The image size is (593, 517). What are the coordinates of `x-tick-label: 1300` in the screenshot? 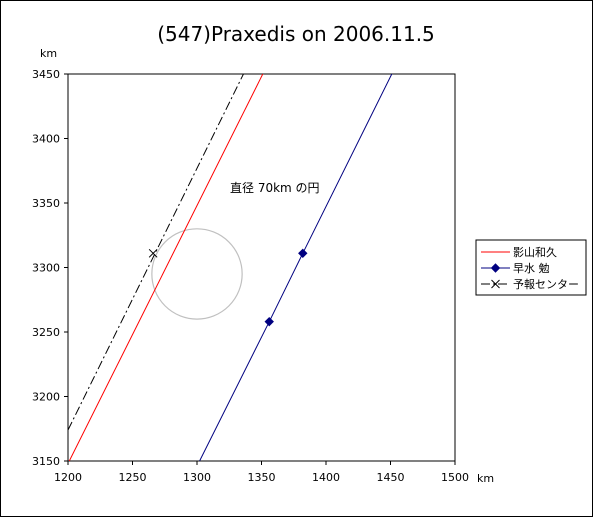 It's located at (197, 477).